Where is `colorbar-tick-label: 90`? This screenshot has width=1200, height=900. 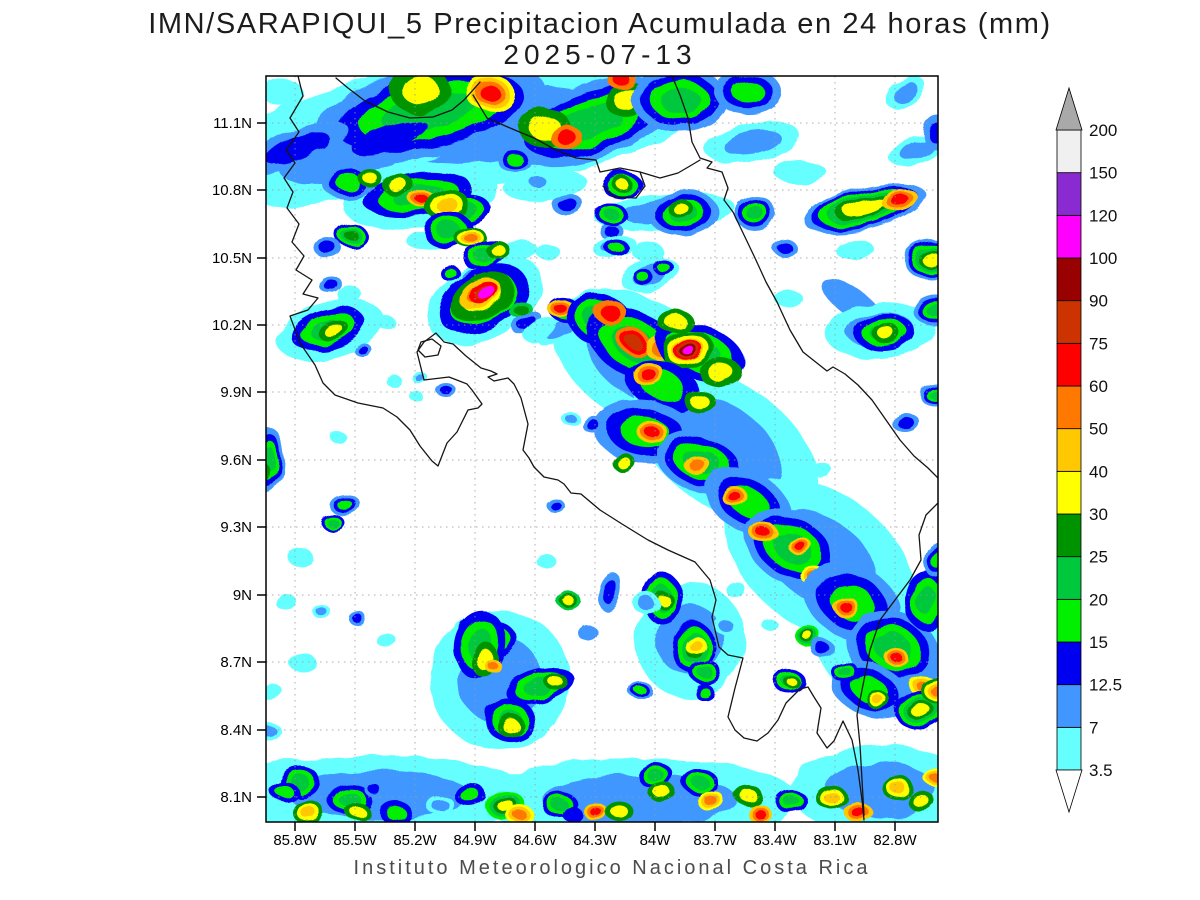 colorbar-tick-label: 90 is located at coordinates (1098, 301).